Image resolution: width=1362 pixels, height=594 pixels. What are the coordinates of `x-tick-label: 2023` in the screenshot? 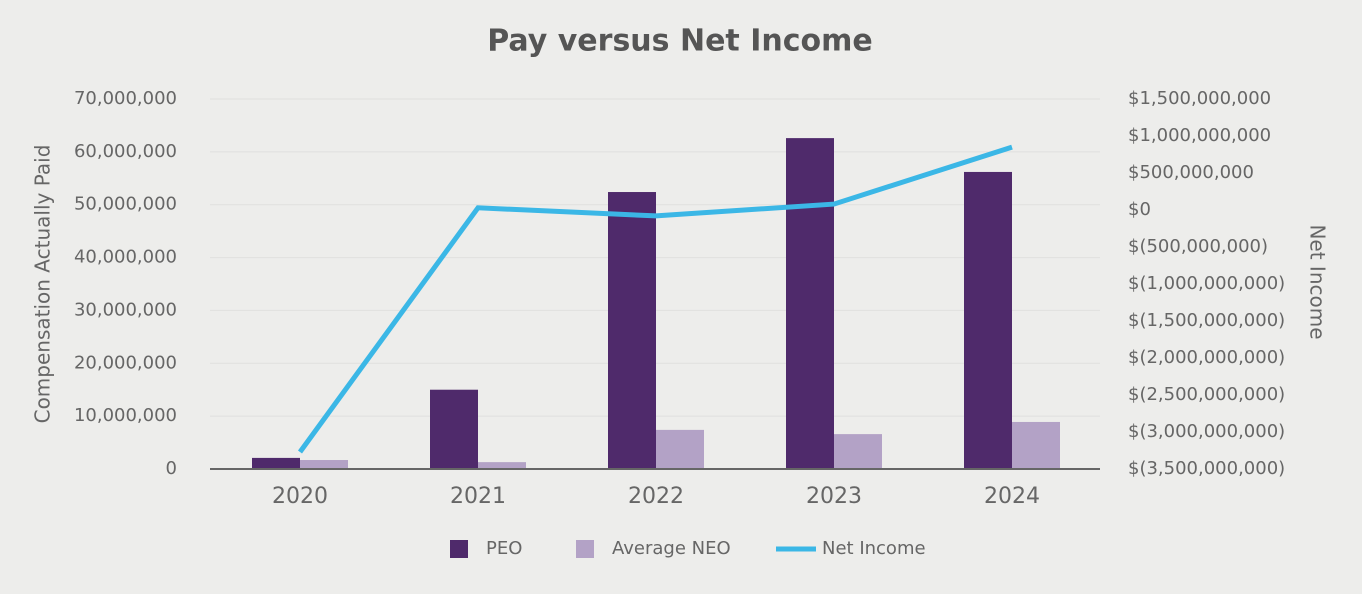 It's located at (834, 496).